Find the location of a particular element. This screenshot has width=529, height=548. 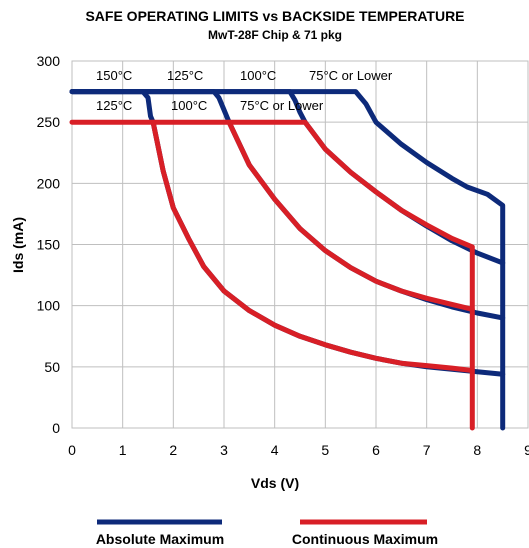

annotation-cont-100c: 100°C is located at coordinates (189, 105).